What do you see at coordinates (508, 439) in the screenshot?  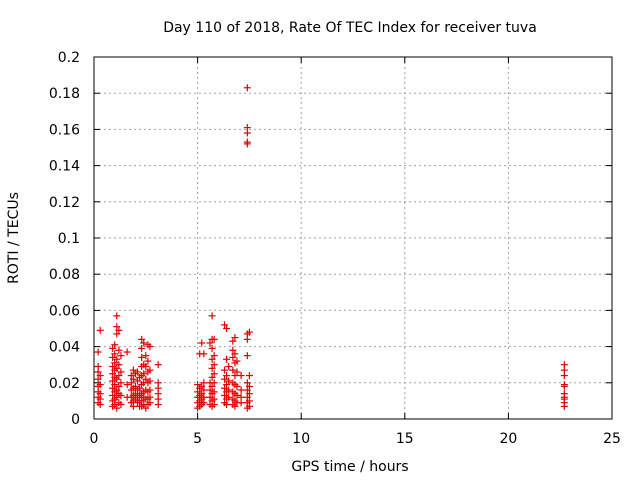 I see `x-tick-label: 20` at bounding box center [508, 439].